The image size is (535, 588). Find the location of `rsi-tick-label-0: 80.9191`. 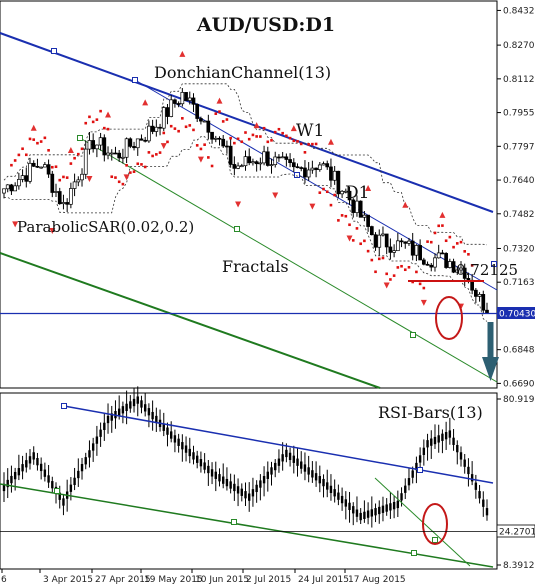

rsi-tick-label-0: 80.9191 is located at coordinates (519, 400).